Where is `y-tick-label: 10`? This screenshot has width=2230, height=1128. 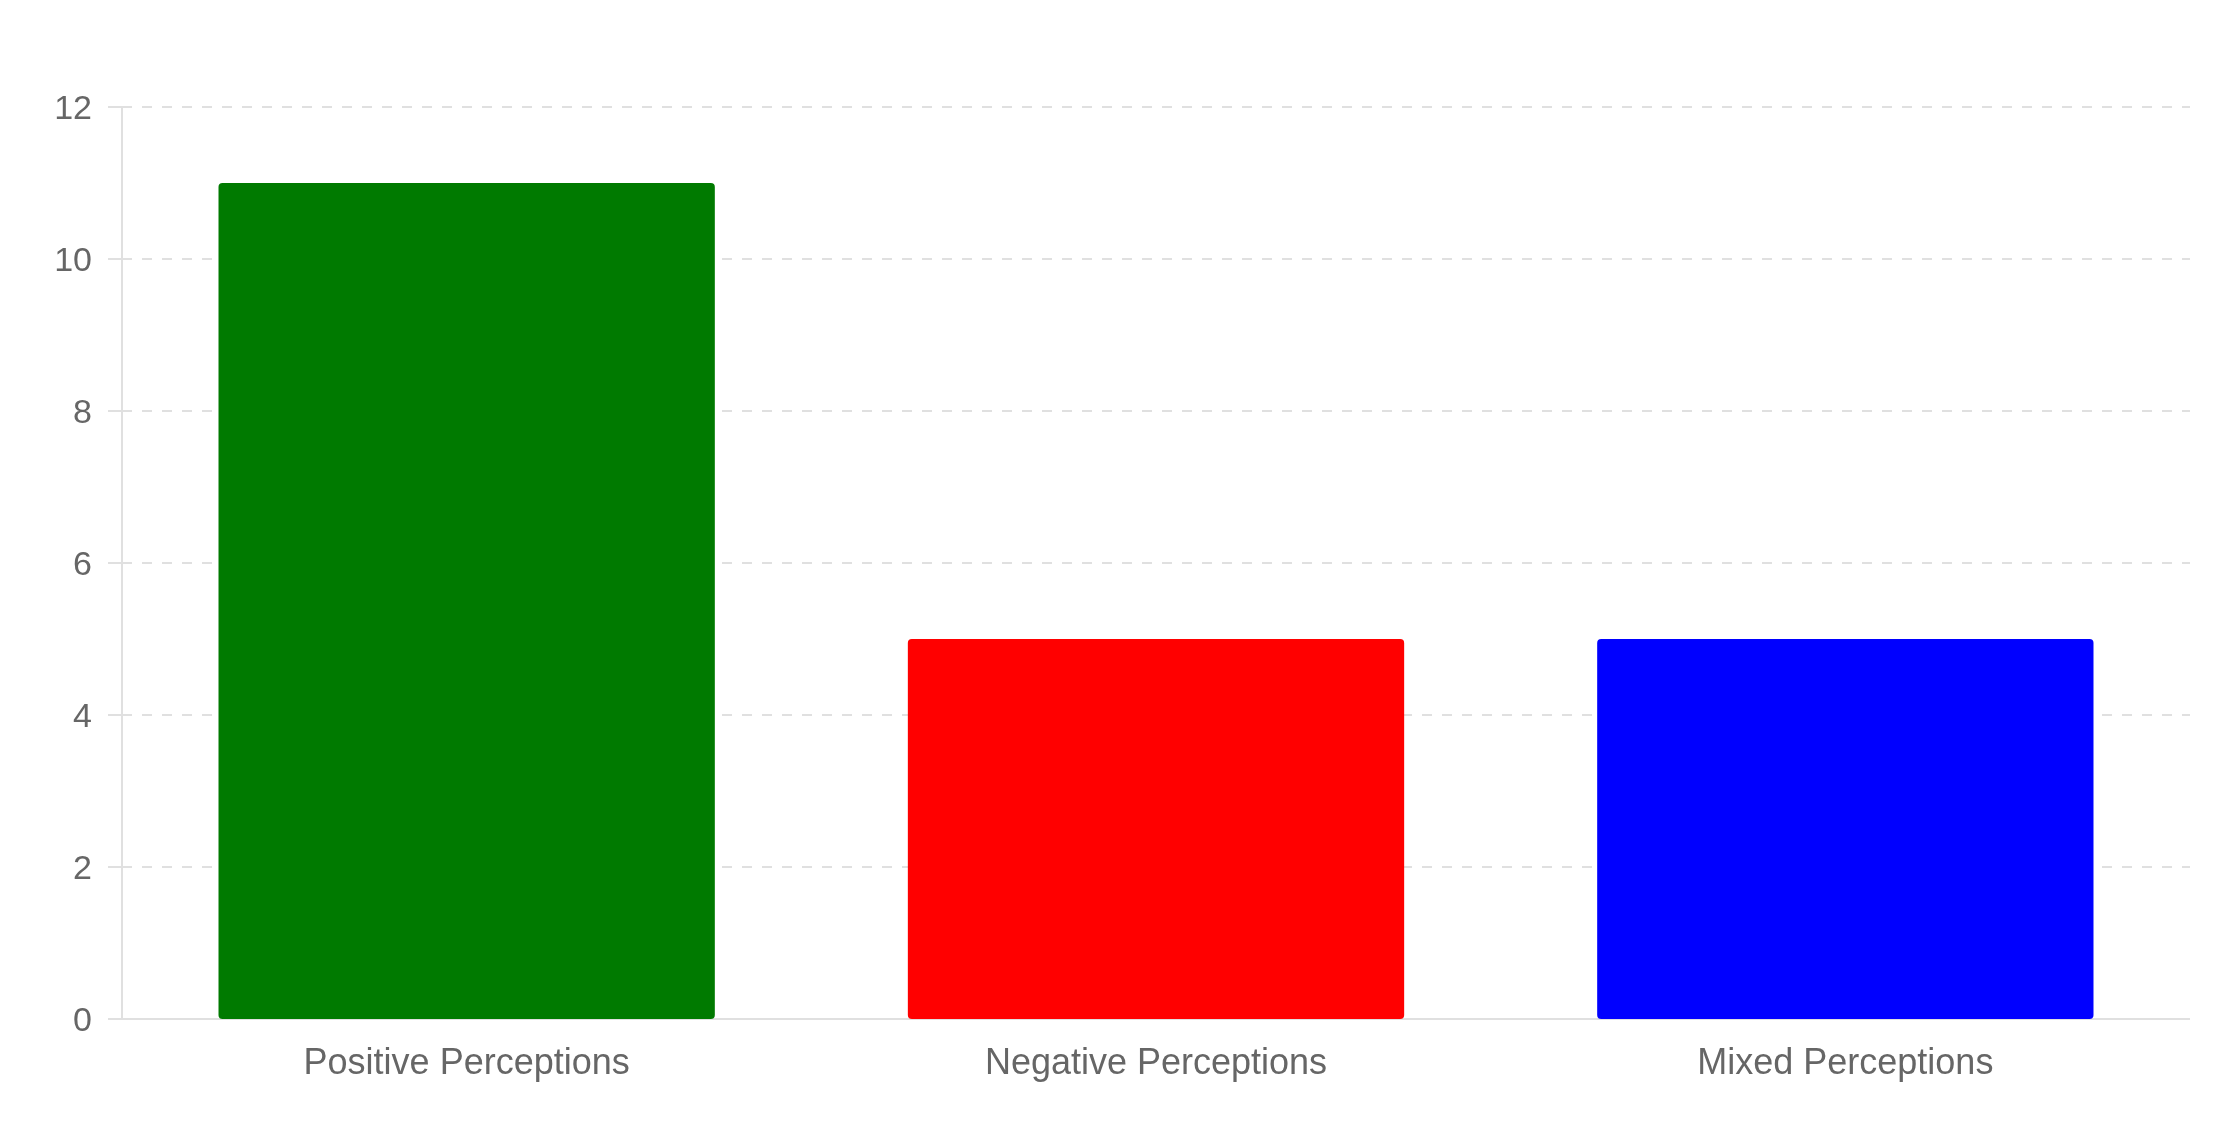
y-tick-label: 10 is located at coordinates (73, 258).